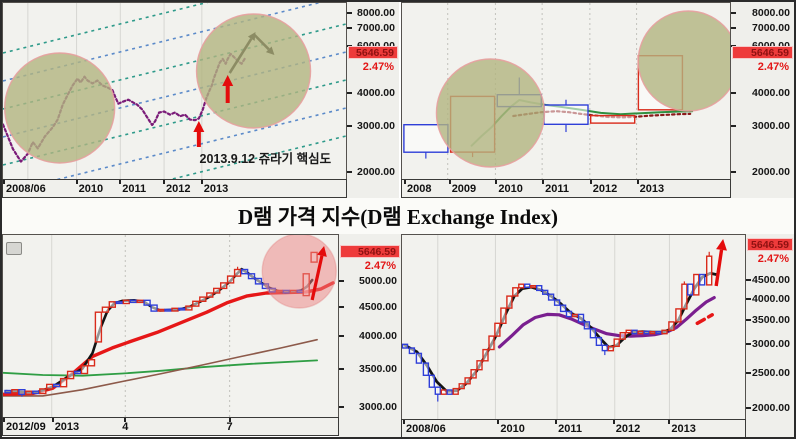 This screenshot has height=439, width=796. I want to click on top-left-x-axis: 2008/06 2010 2011 2012 2013, so click(174, 188).